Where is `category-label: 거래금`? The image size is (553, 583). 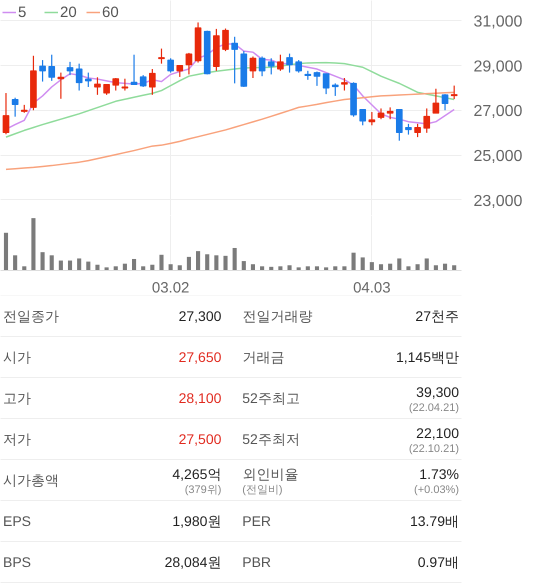
category-label: 거래금 is located at coordinates (263, 357).